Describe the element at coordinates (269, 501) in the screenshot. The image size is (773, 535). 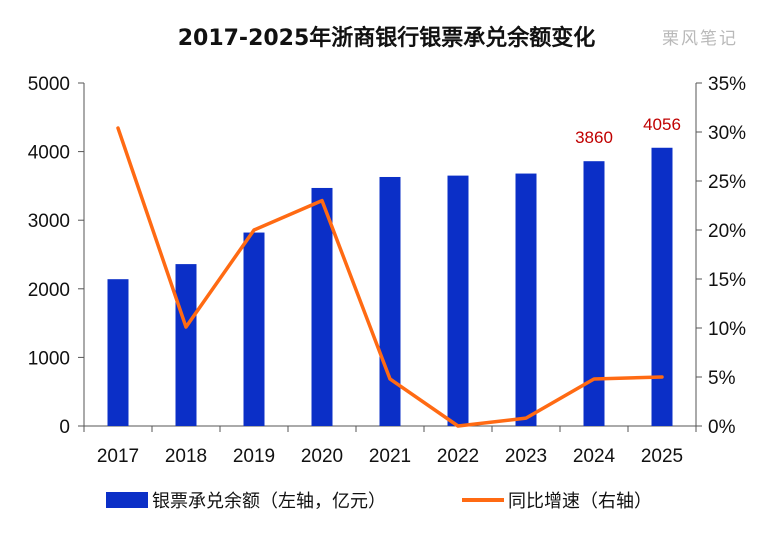
I see `legend-bar-label: 银票承兑余额（左轴，亿元）` at that location.